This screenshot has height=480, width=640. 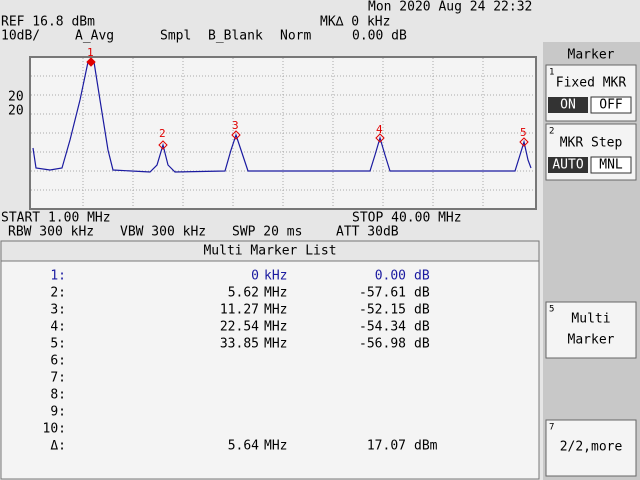 I want to click on sample: Smpl, so click(x=175, y=36).